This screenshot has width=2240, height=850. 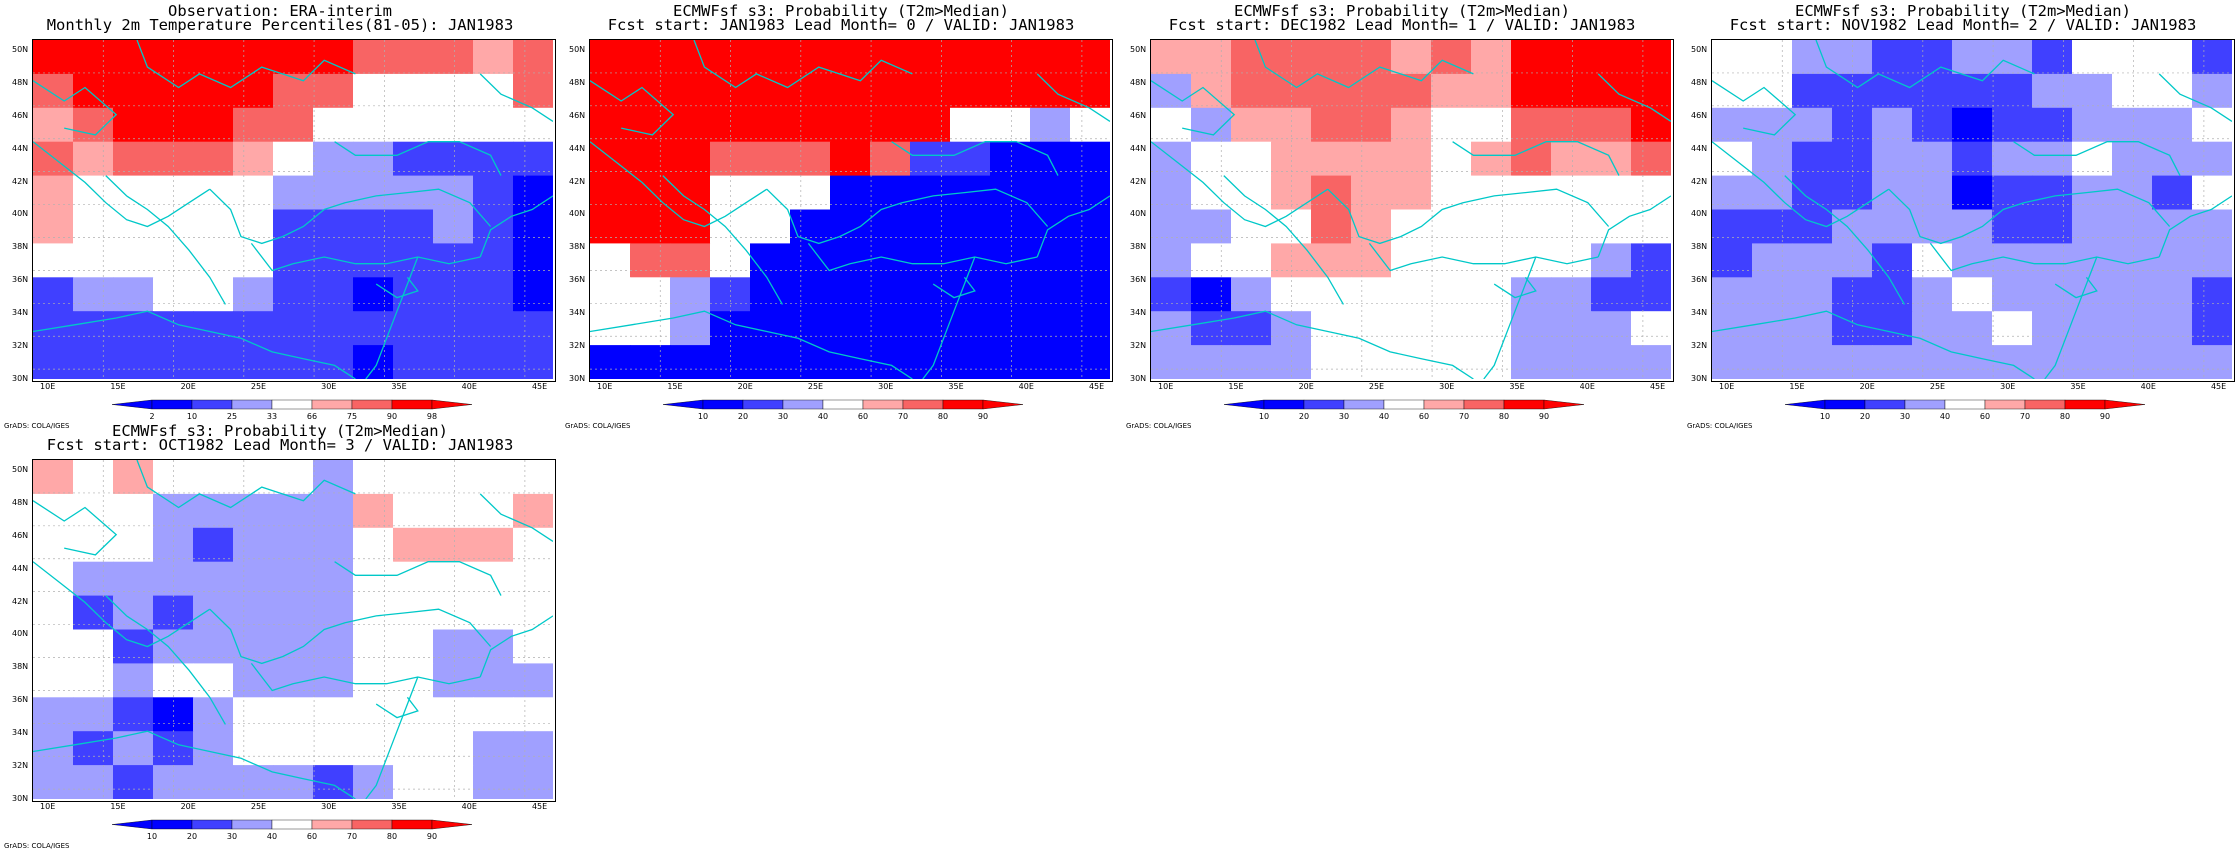 I want to click on lon-tick-label: 15E, so click(x=118, y=806).